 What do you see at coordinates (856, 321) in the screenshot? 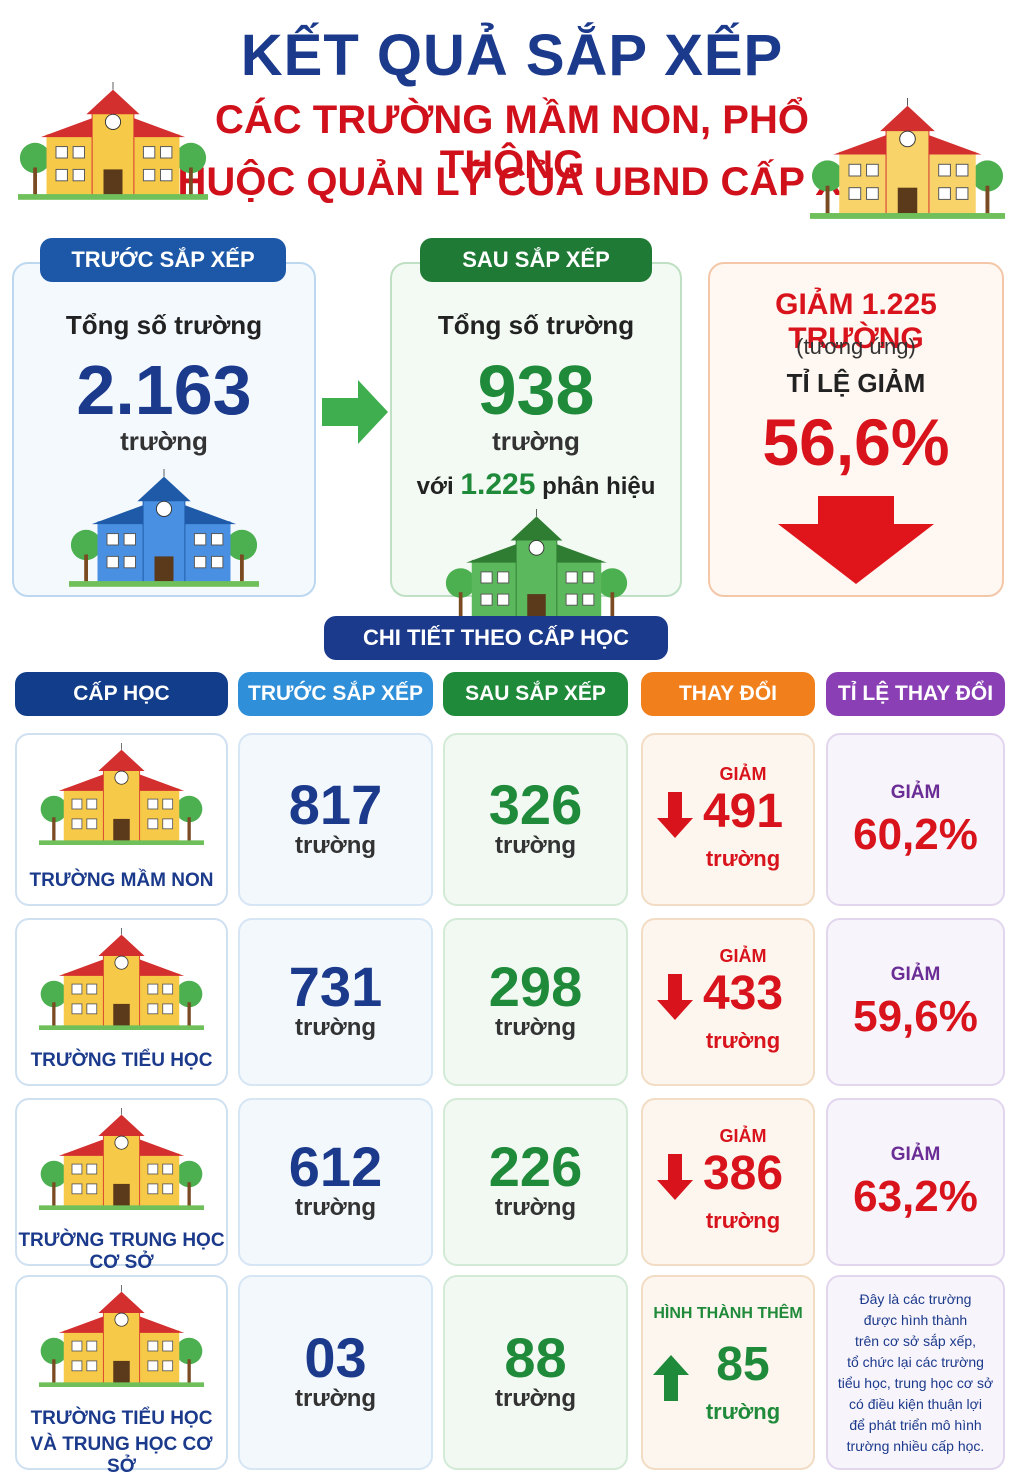
I see `headline: GIẢM 1.225 TRƯỜNG` at bounding box center [856, 321].